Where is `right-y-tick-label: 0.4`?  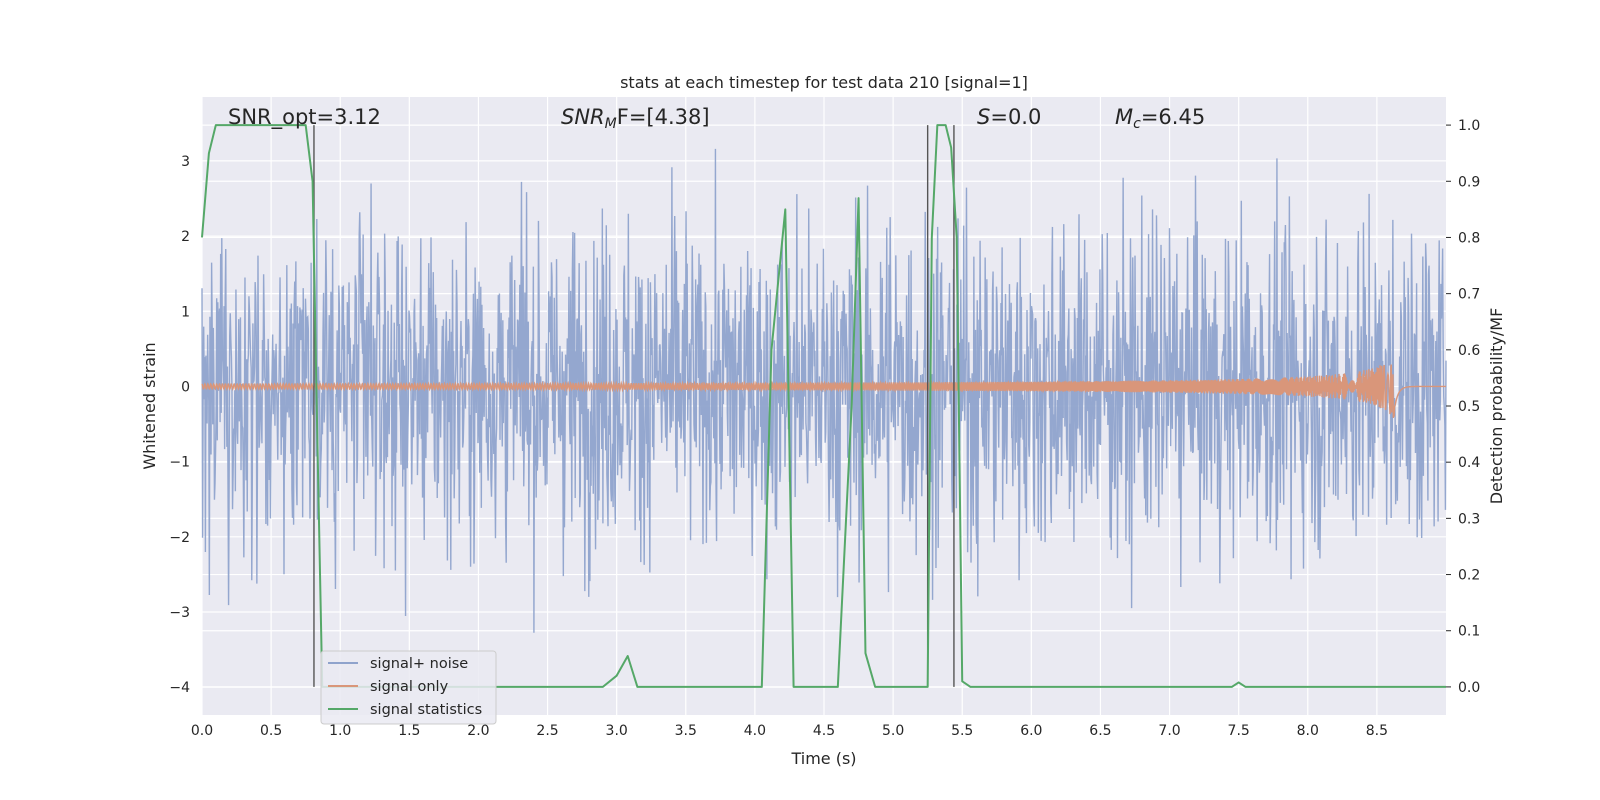 right-y-tick-label: 0.4 is located at coordinates (1469, 463).